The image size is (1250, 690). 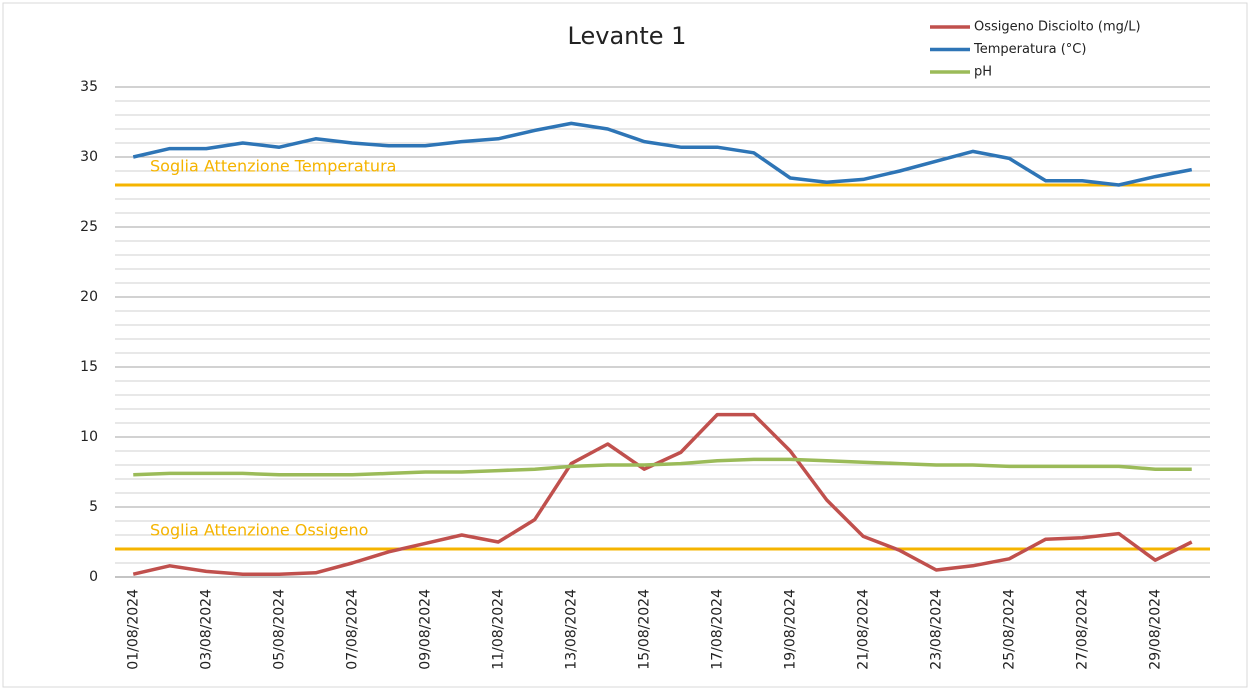 I want to click on x-tick-label: 17/08/2024, so click(x=717, y=629).